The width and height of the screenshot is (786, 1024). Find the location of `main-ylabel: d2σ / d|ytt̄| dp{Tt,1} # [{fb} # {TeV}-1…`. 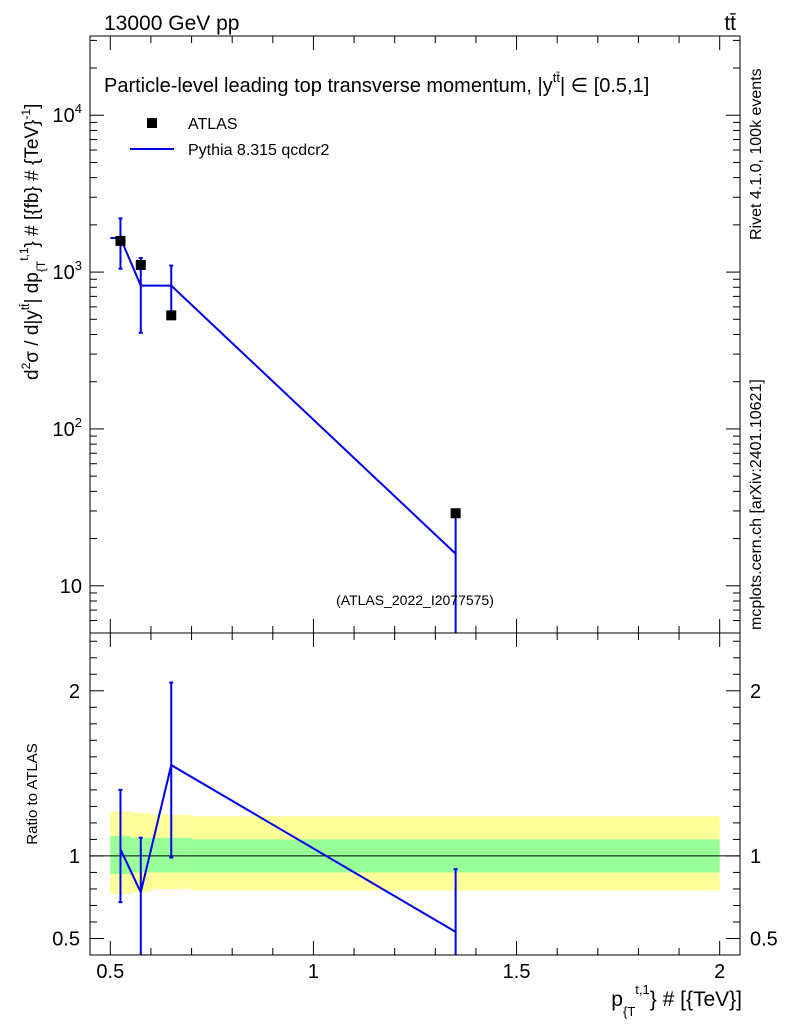

main-ylabel: d2σ / d|ytt̄| dp{Tt,1} # [{fb} # {TeV}-1… is located at coordinates (32, 242).